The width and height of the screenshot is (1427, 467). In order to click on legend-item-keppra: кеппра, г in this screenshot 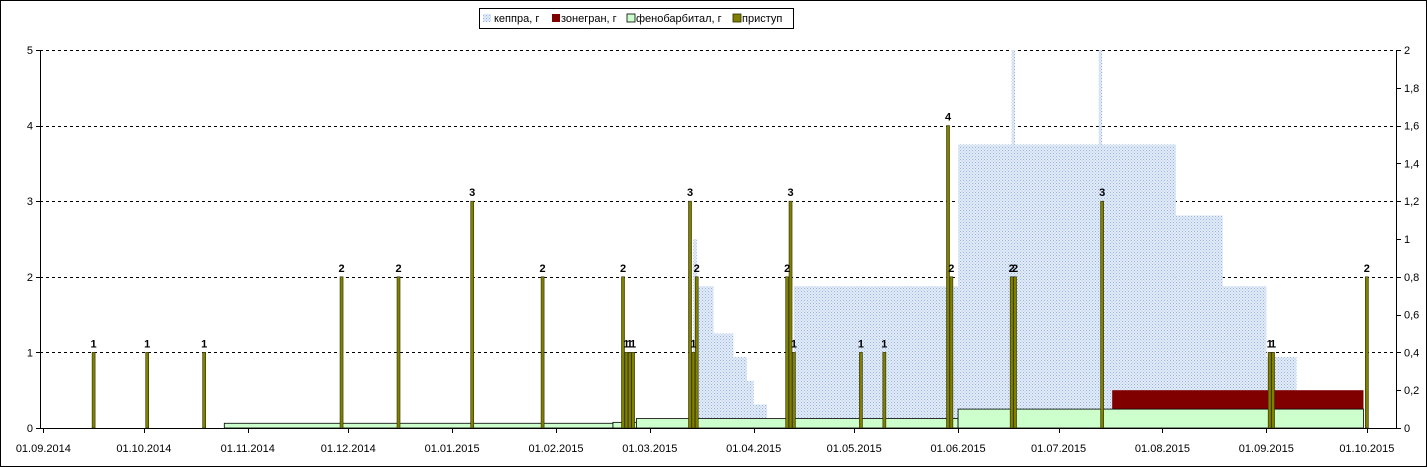, I will do `click(511, 19)`.